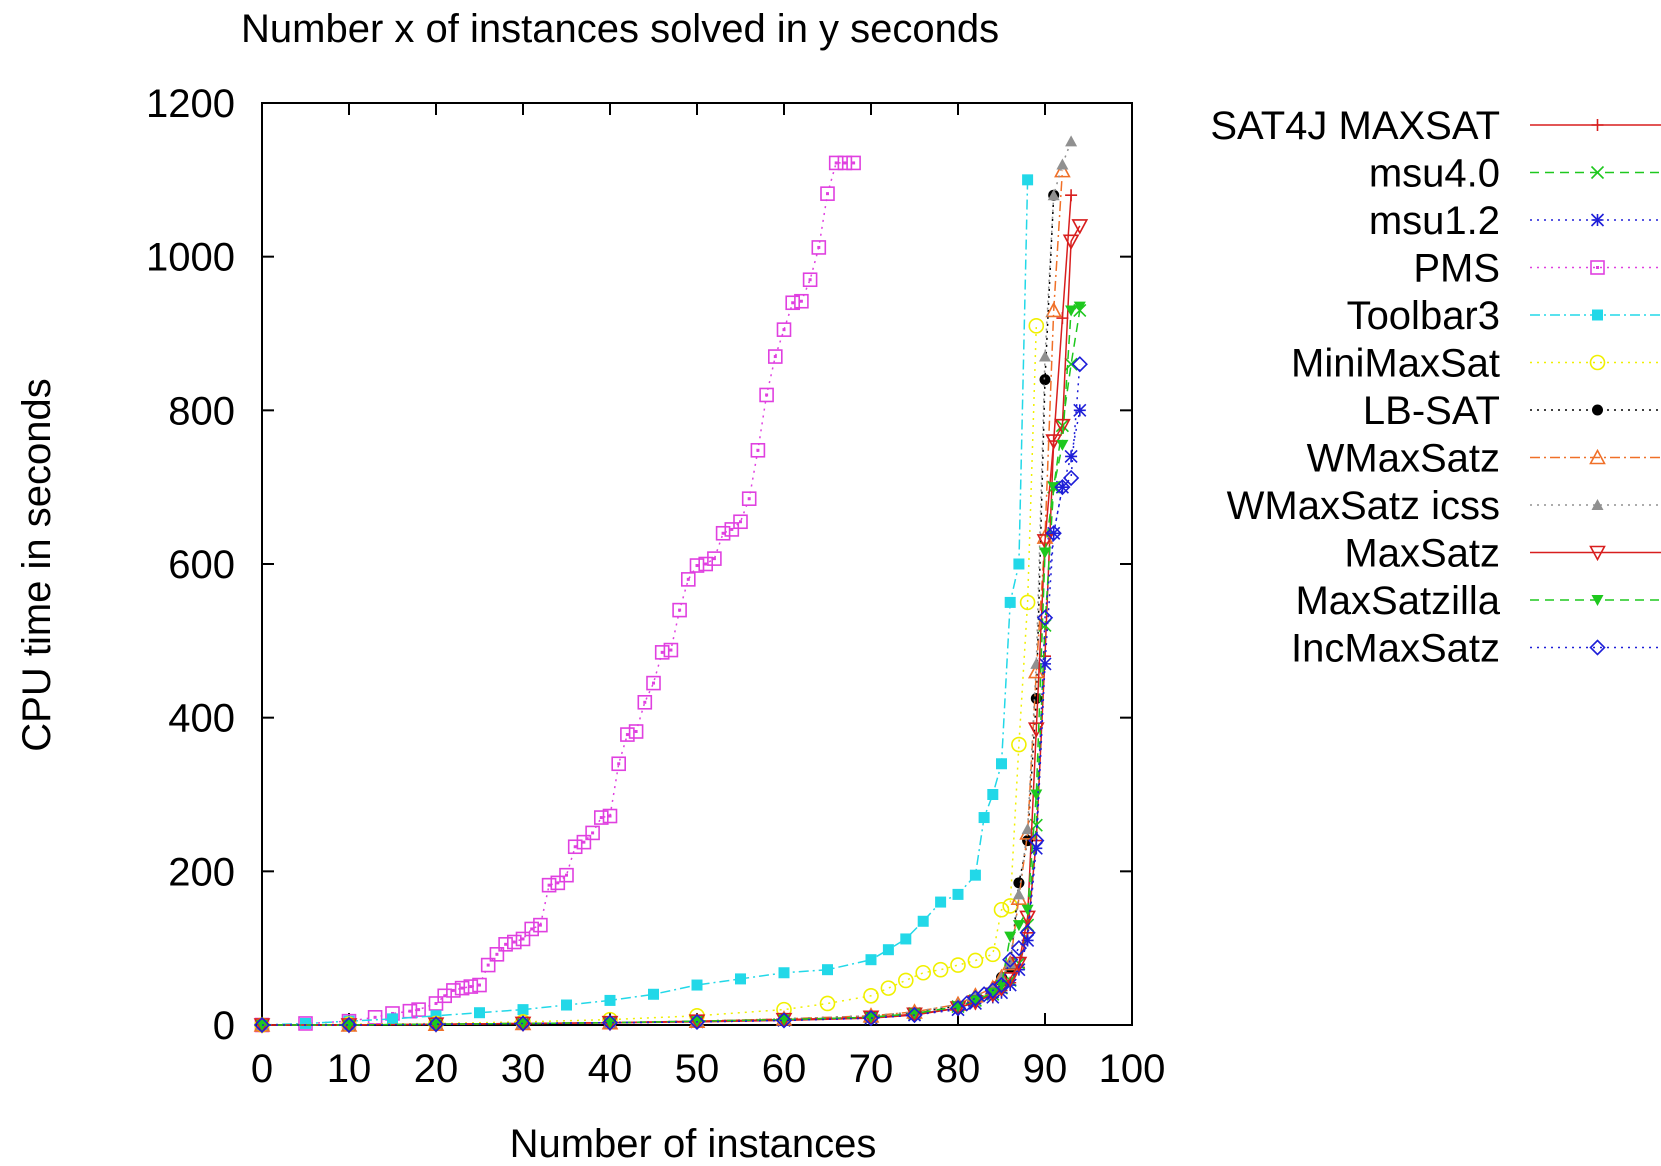  Describe the element at coordinates (37, 564) in the screenshot. I see `y-axis-label: CPU time in seconds` at that location.